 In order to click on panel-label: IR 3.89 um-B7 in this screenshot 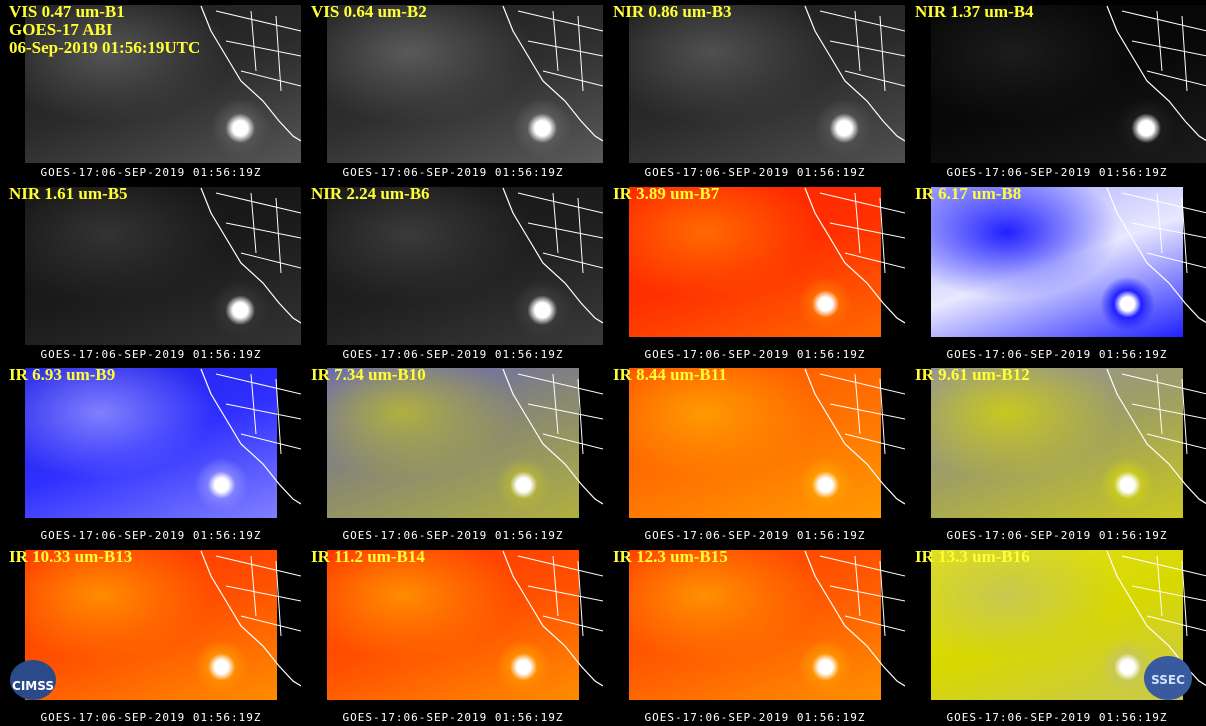, I will do `click(666, 193)`.